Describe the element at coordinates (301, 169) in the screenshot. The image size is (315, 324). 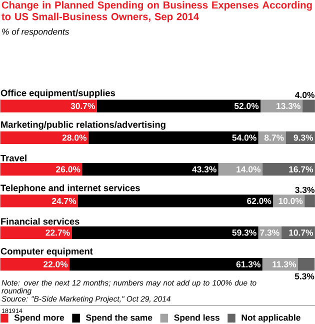
I see `data-label: 16.7%` at that location.